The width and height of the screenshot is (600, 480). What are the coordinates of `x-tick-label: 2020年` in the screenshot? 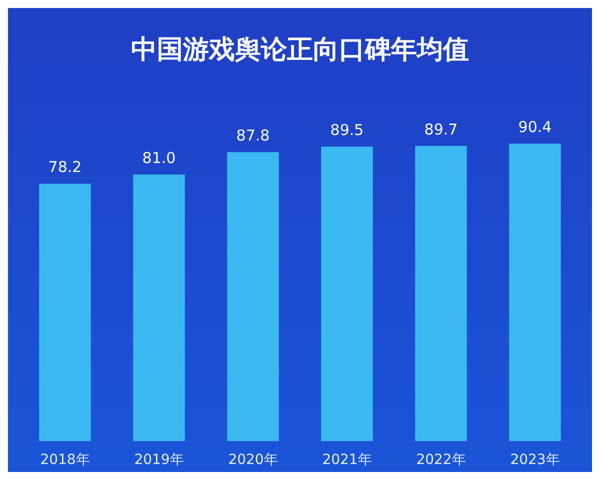 It's located at (253, 460).